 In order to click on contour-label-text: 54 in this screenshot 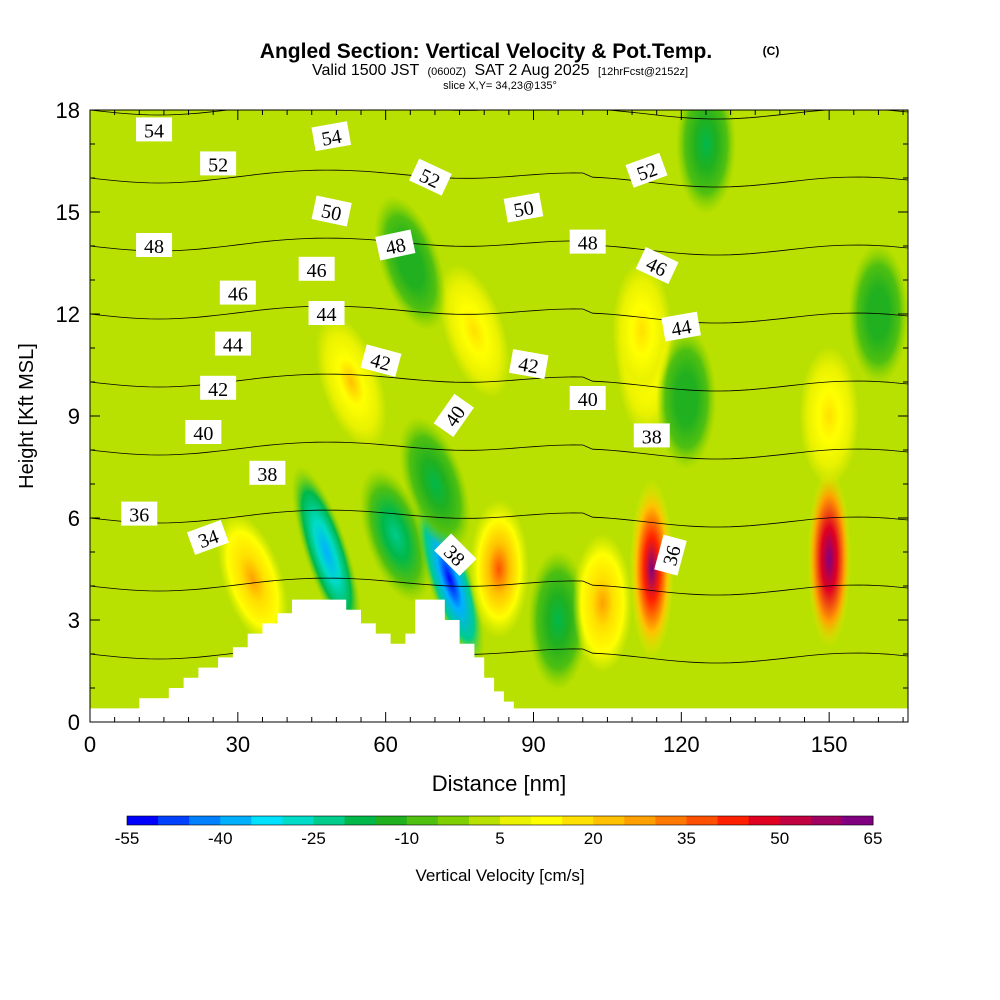, I will do `click(154, 131)`.